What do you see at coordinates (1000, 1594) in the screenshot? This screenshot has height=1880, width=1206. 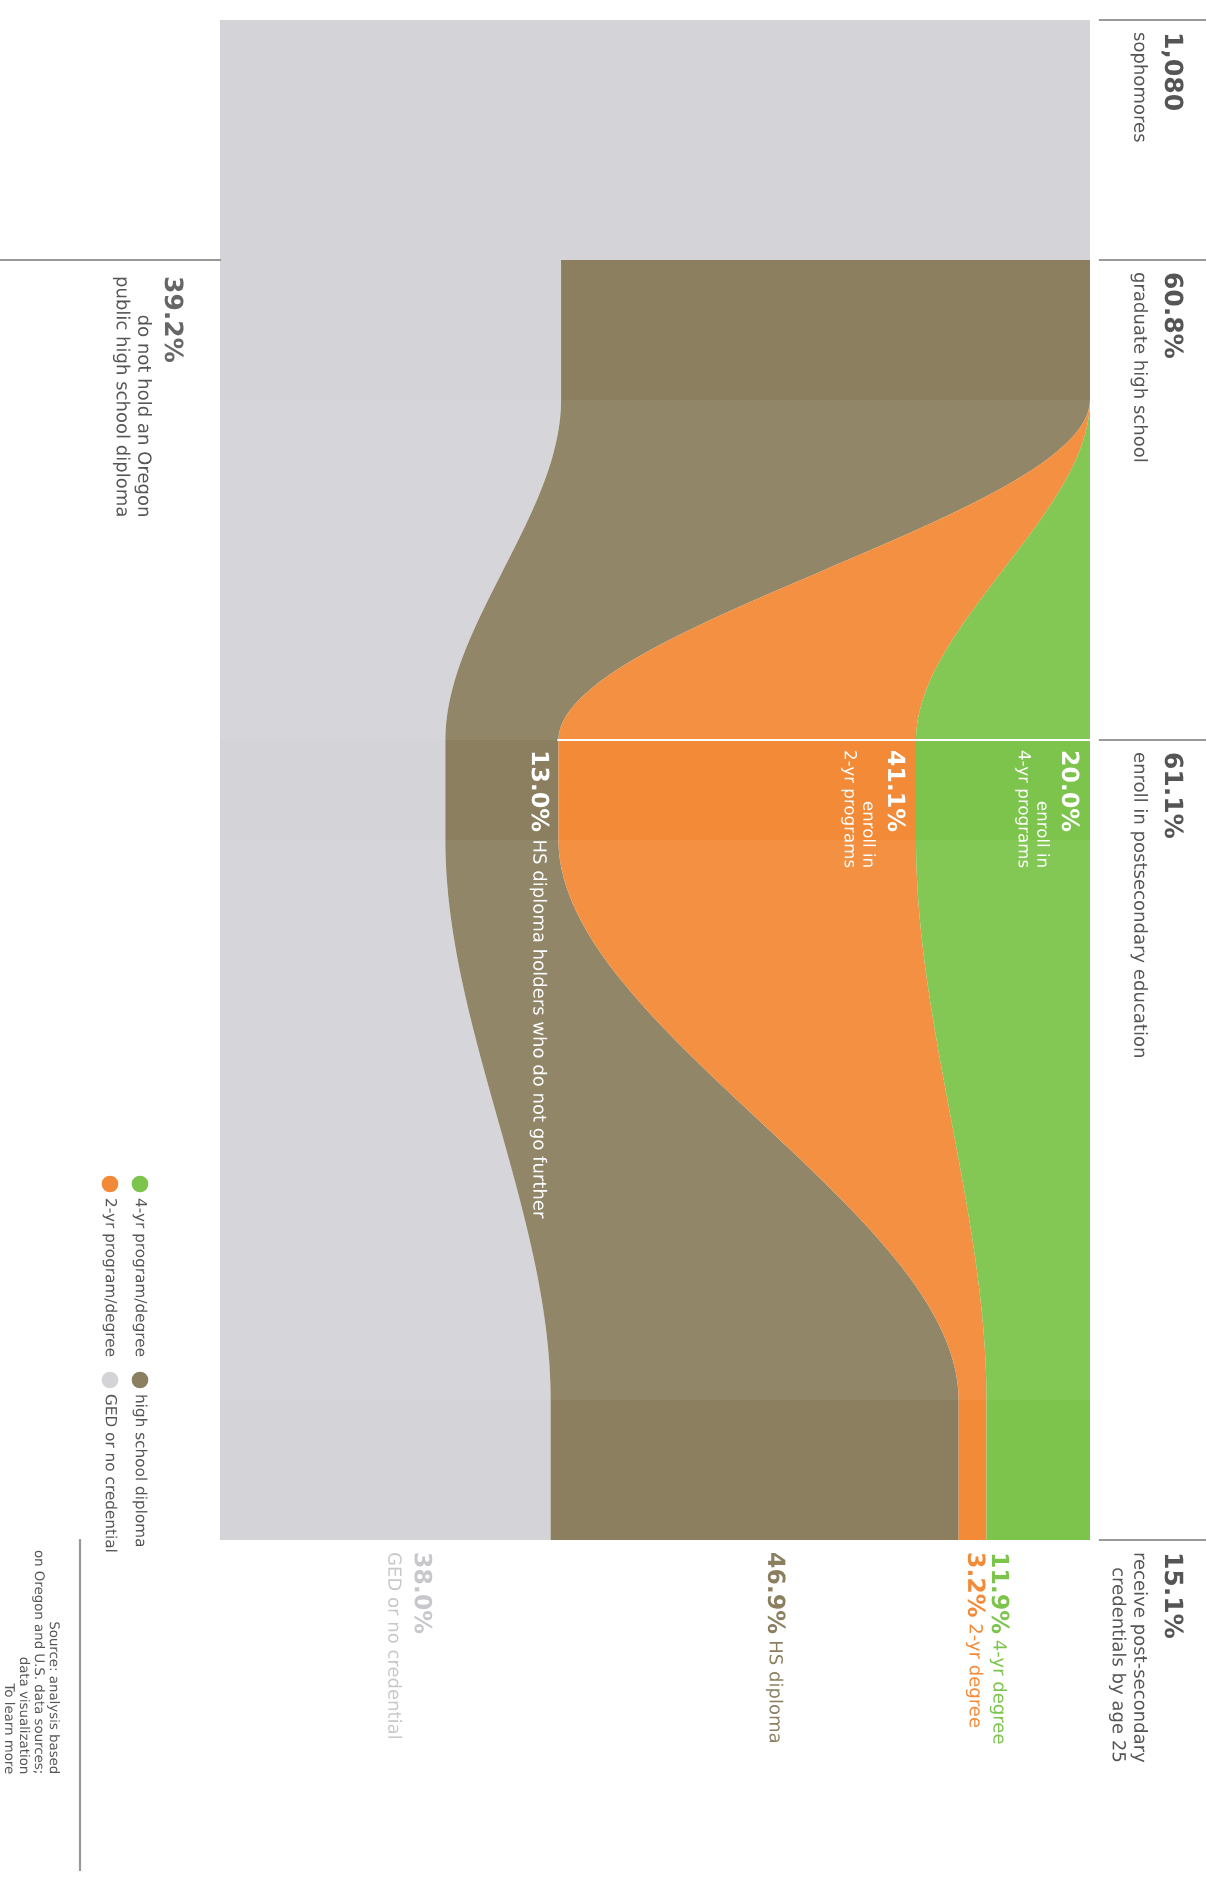 I see `data-label: 11.9%` at bounding box center [1000, 1594].